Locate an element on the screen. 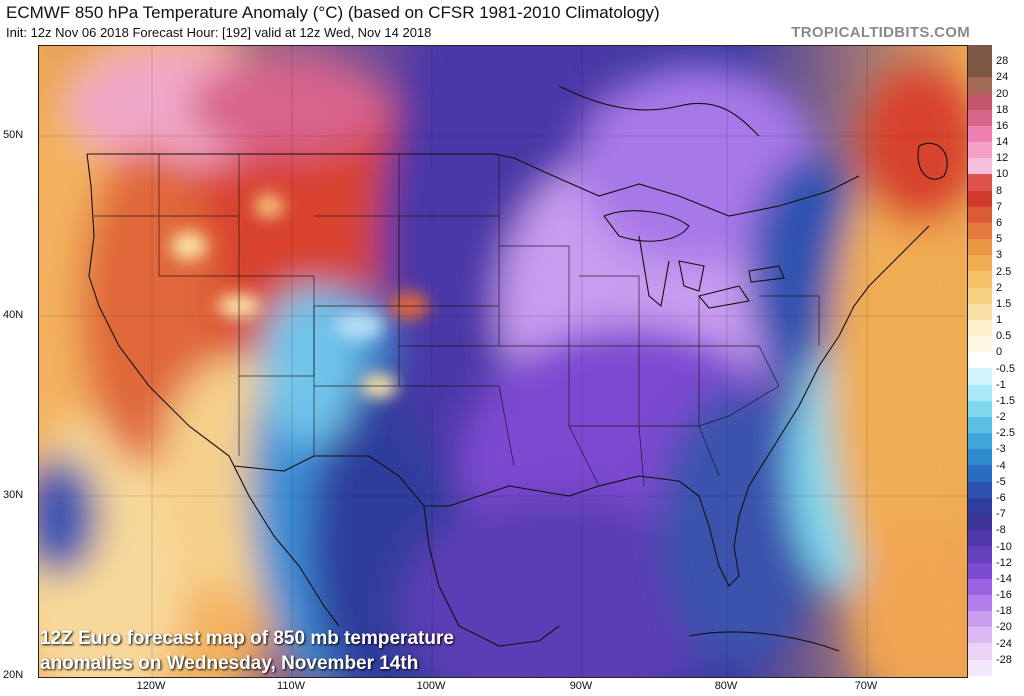 The image size is (1024, 696). colorbar-tick-label: -14 is located at coordinates (1004, 578).